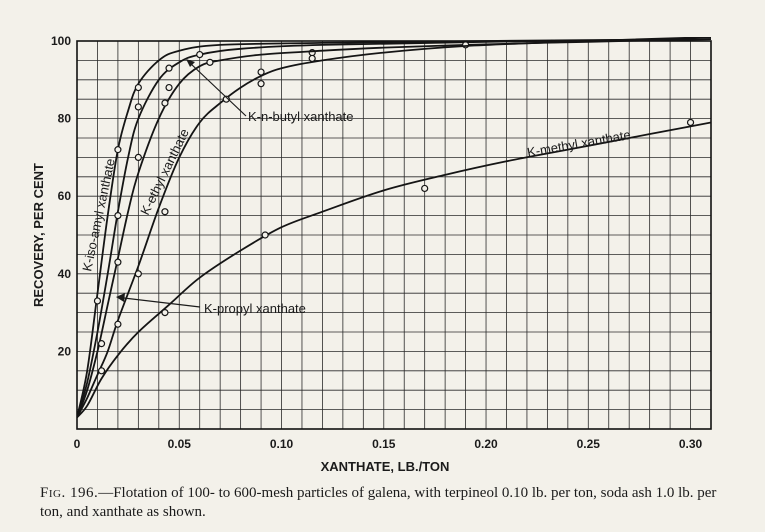 The height and width of the screenshot is (532, 765). I want to click on annotation-methyl: K-methyl xanthate, so click(579, 143).